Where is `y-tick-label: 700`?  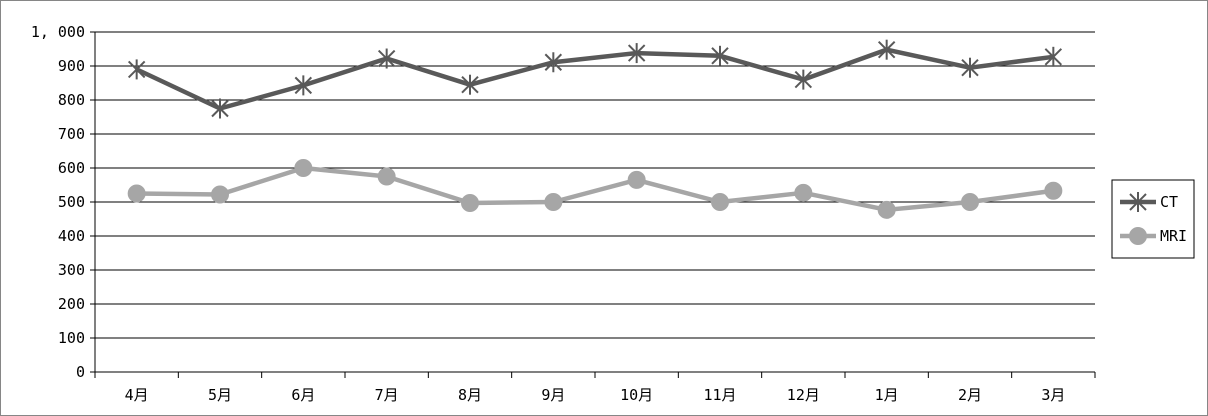 y-tick-label: 700 is located at coordinates (71, 134).